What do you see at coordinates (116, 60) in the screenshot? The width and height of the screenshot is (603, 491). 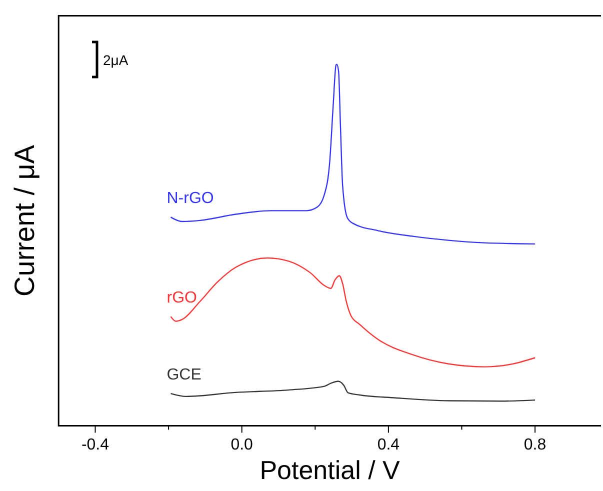 I see `annotation: 2μA` at bounding box center [116, 60].